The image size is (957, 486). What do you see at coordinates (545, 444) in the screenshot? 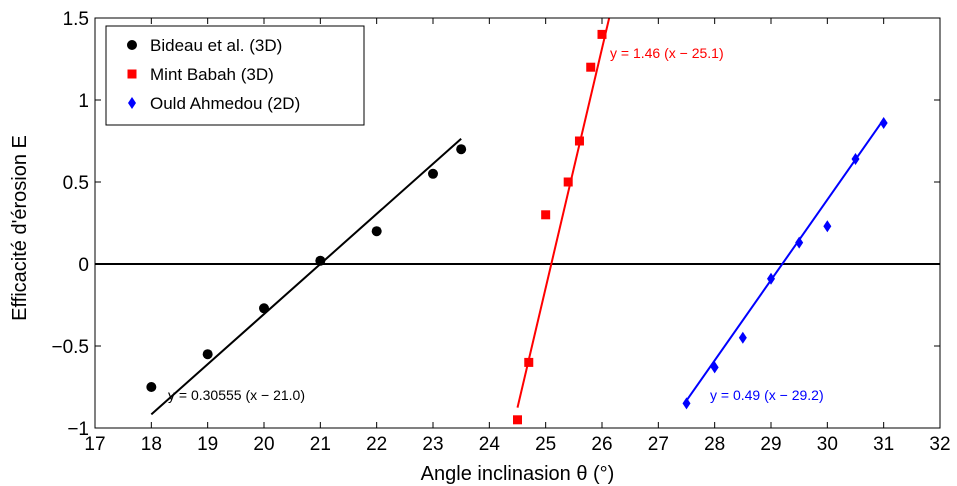
I see `x-tick-label: 25` at bounding box center [545, 444].